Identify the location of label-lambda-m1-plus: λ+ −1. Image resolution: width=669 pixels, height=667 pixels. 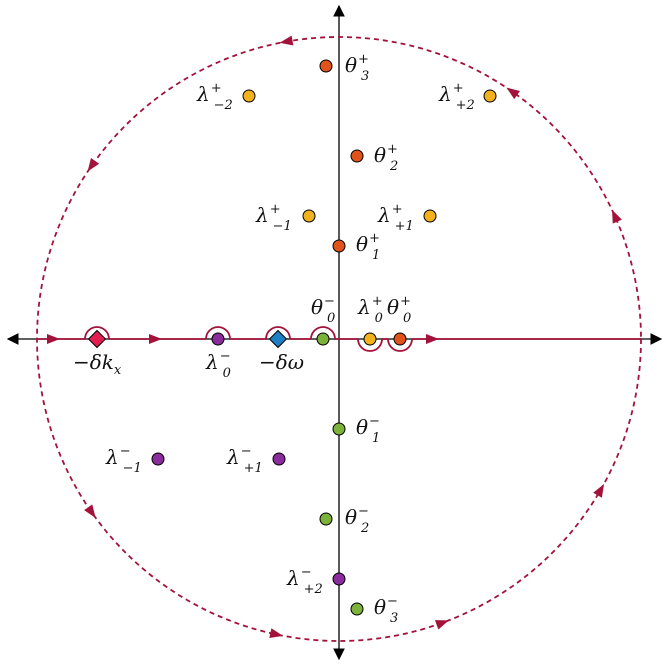
(273, 218).